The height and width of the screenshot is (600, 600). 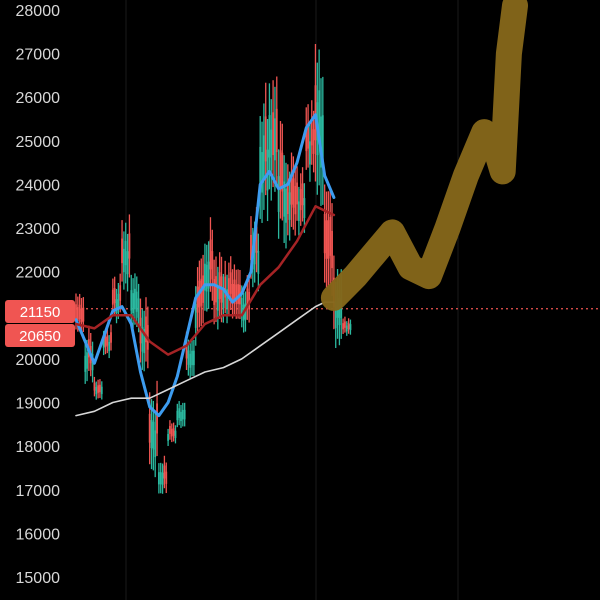 What do you see at coordinates (38, 185) in the screenshot?
I see `y-tick-label: 24000` at bounding box center [38, 185].